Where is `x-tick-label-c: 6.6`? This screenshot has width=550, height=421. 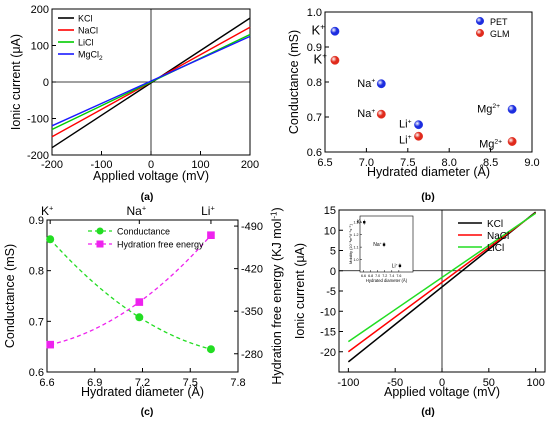
x-tick-label-c: 6.6 is located at coordinates (46, 383).